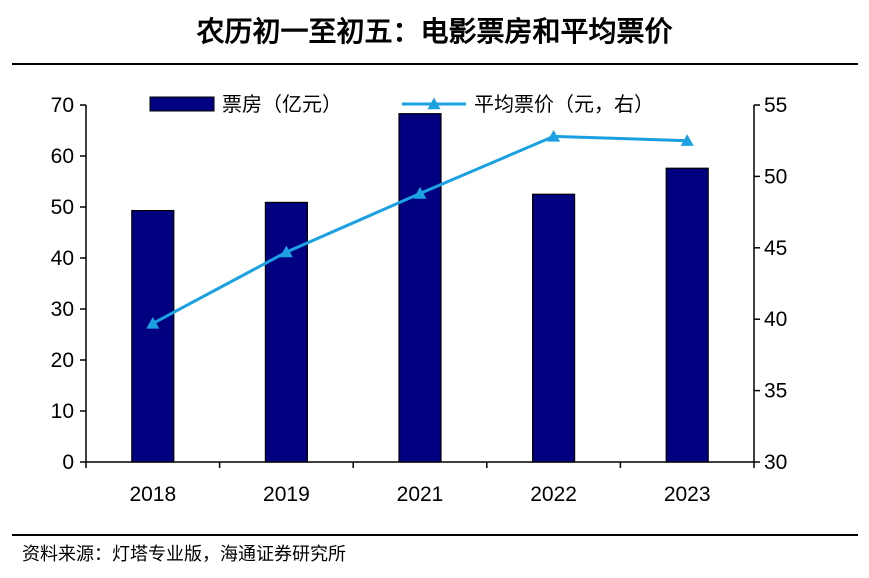 Image resolution: width=869 pixels, height=578 pixels. What do you see at coordinates (775, 391) in the screenshot?
I see `y-right-tick-label: 35` at bounding box center [775, 391].